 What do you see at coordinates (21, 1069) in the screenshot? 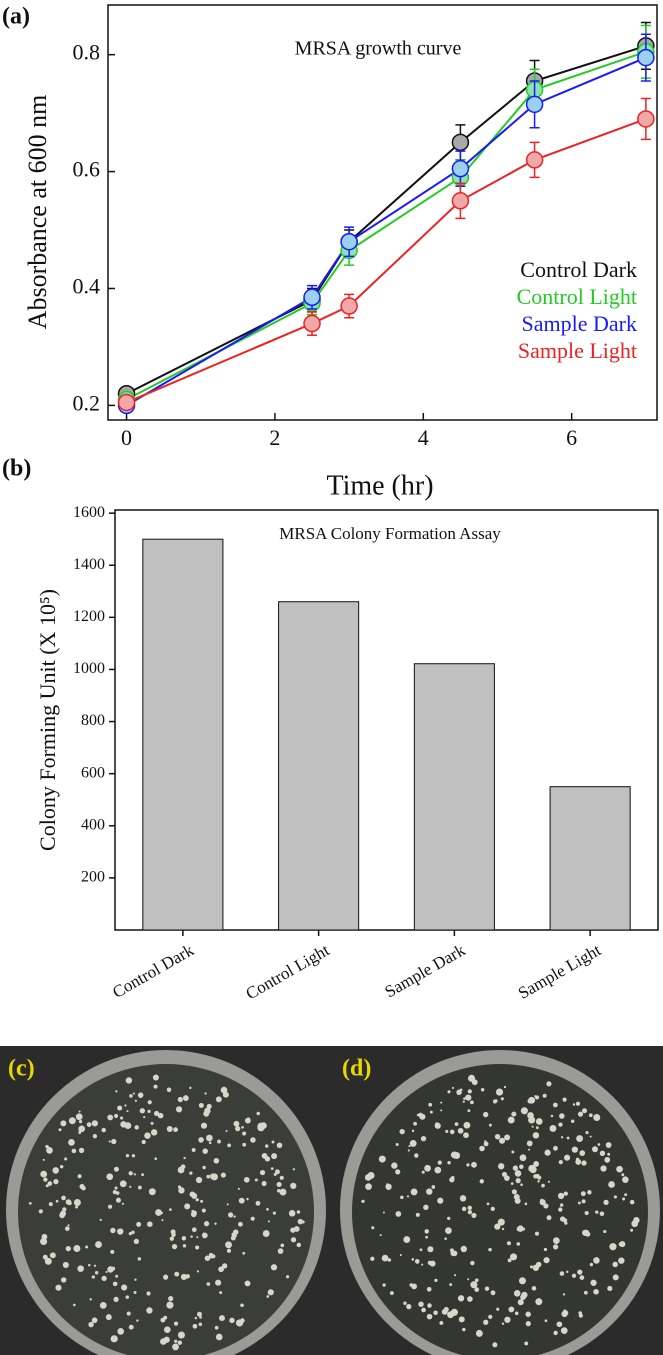
I see `photo-label: (c)` at bounding box center [21, 1069].